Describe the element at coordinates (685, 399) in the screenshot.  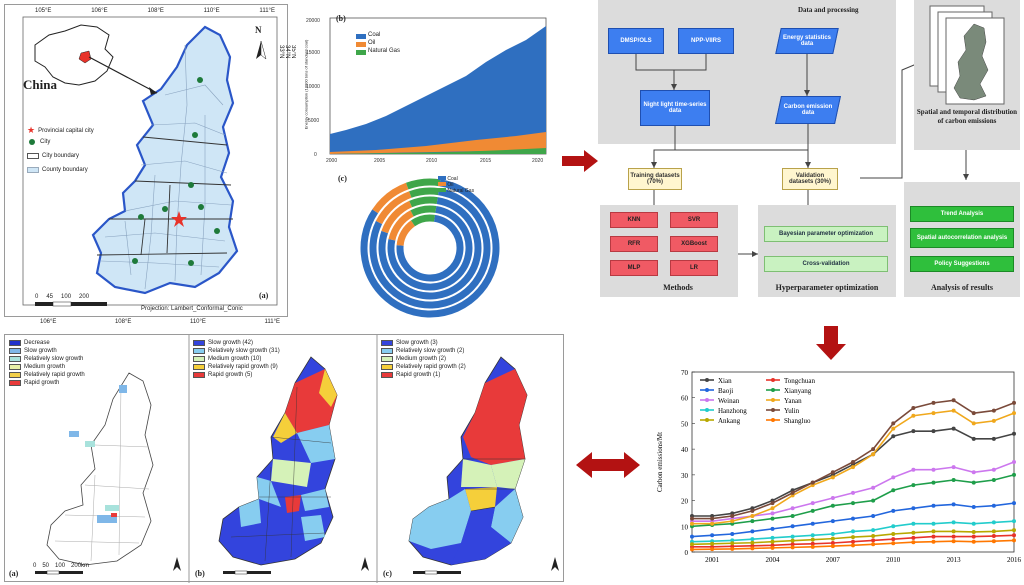
I see `y-tick-label: 60` at that location.